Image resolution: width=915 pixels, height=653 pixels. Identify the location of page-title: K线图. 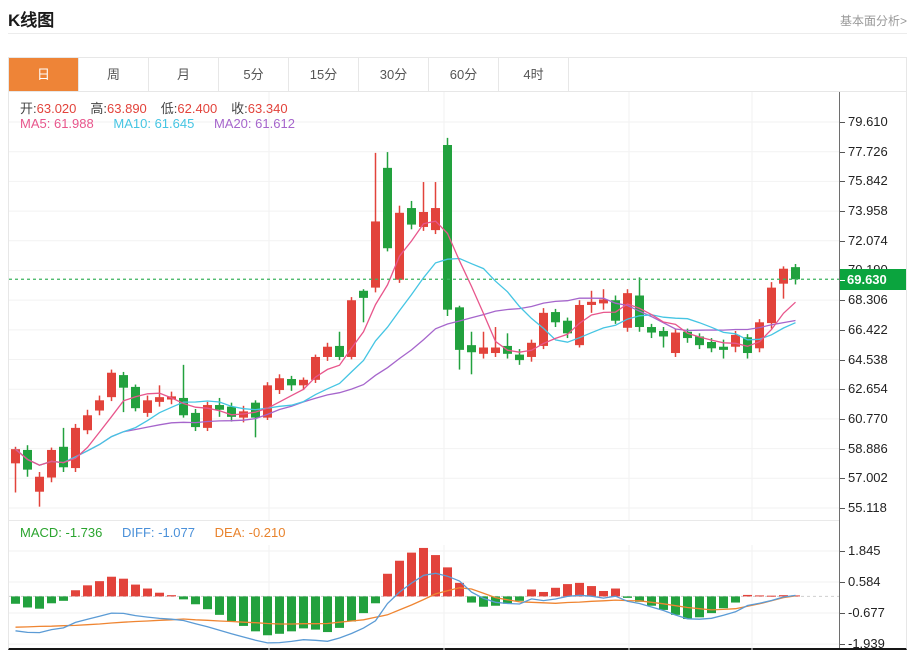
(31, 20).